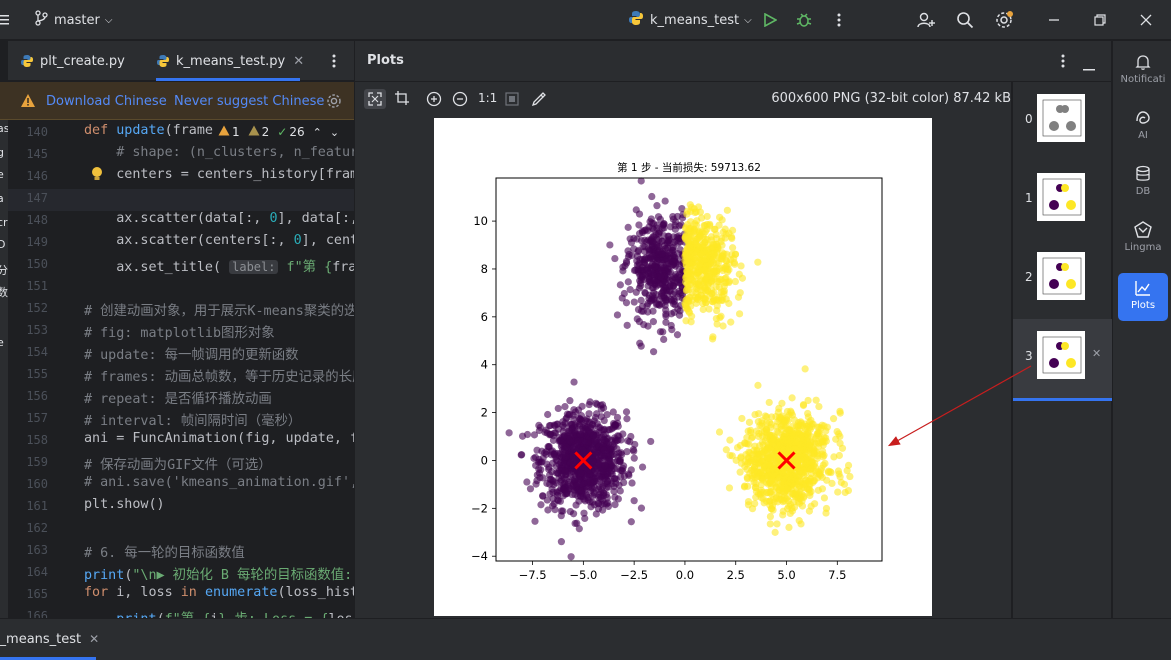  Describe the element at coordinates (539, 101) in the screenshot. I see `color-picker-icon` at that location.